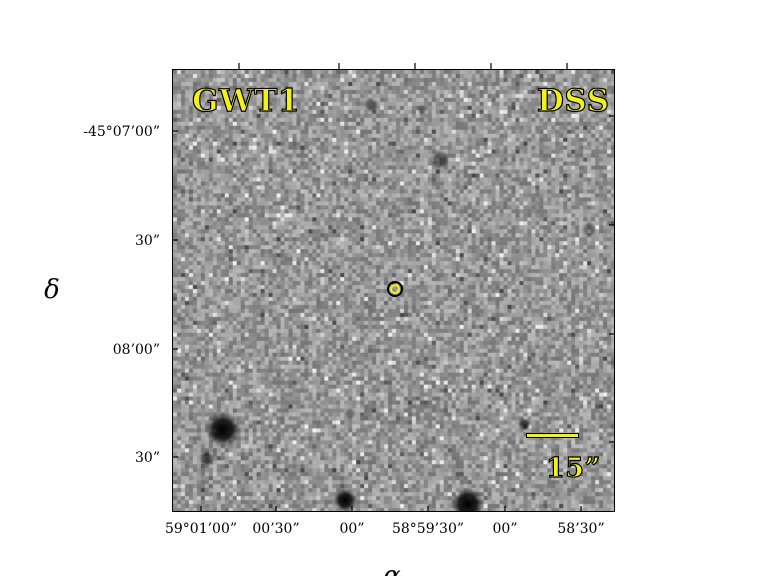 Image resolution: width=768 pixels, height=576 pixels. What do you see at coordinates (392, 568) in the screenshot?
I see `ra-axis-title: α` at bounding box center [392, 568].